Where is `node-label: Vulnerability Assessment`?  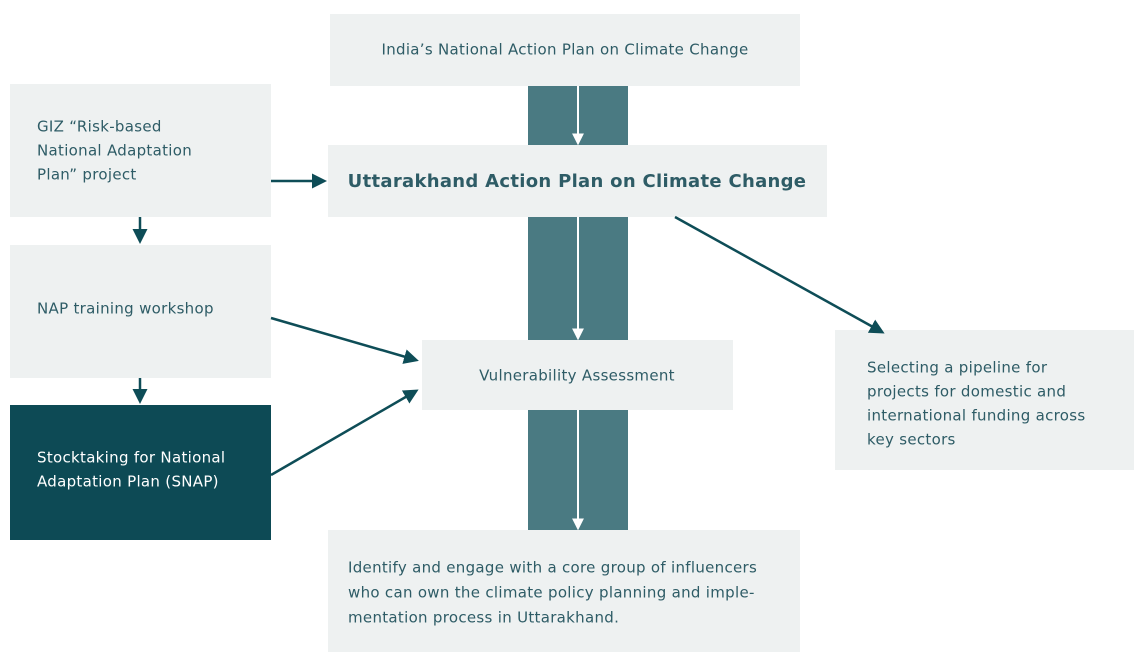 node-label: Vulnerability Assessment is located at coordinates (577, 376).